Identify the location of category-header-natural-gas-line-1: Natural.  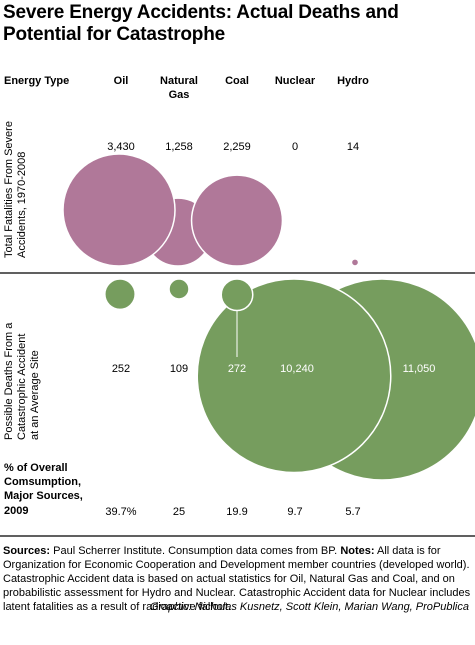
(179, 81).